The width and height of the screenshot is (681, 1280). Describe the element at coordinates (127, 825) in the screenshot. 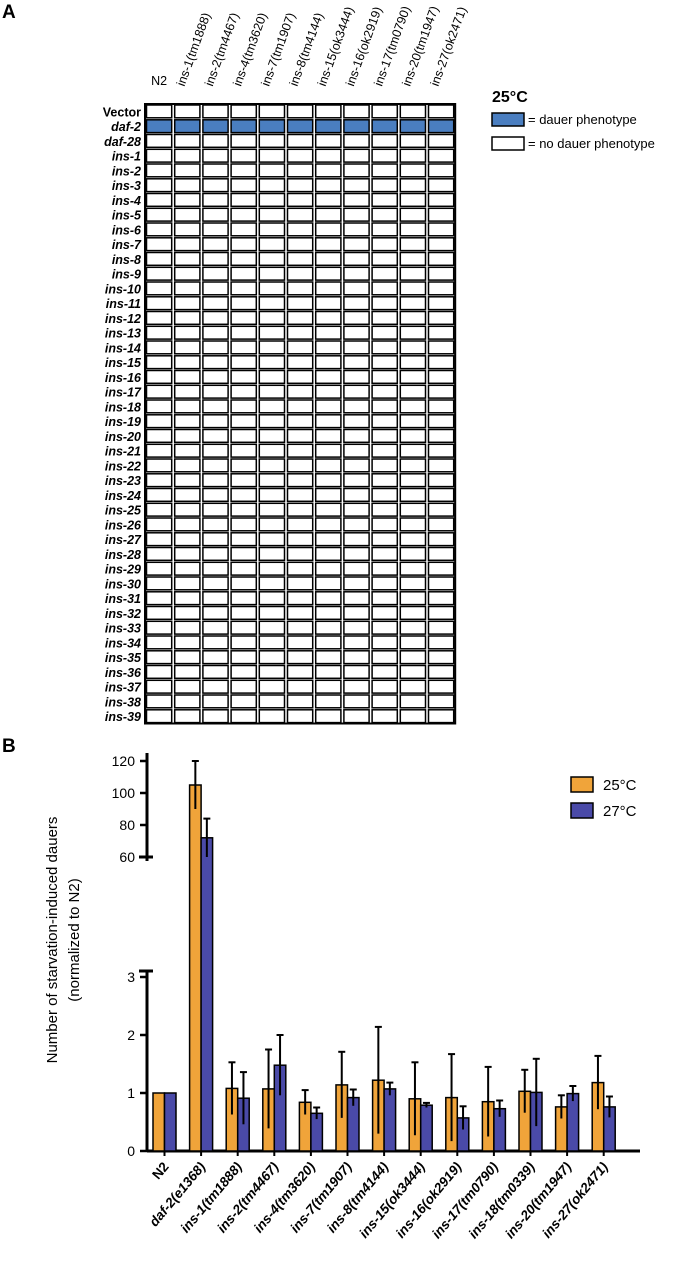

I see `y-tick-label: 80` at that location.